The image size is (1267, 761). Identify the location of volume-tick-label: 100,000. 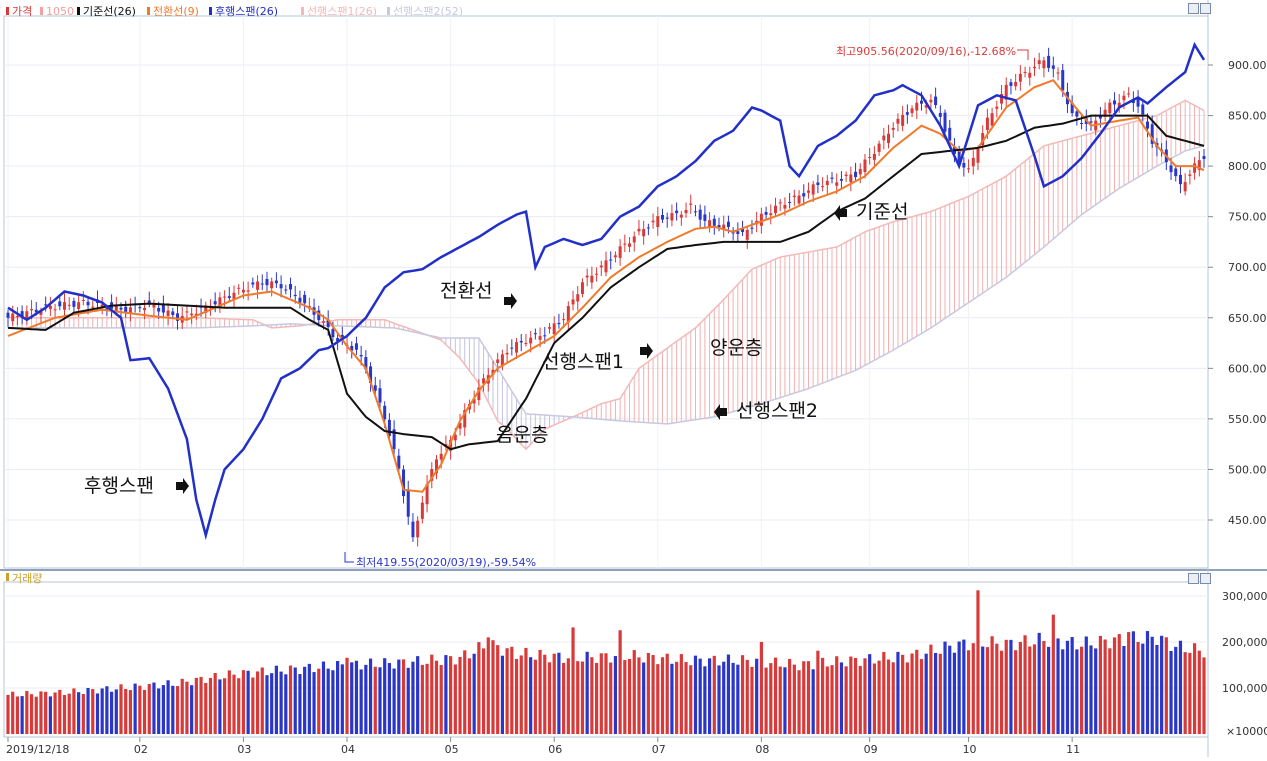
(1244, 688).